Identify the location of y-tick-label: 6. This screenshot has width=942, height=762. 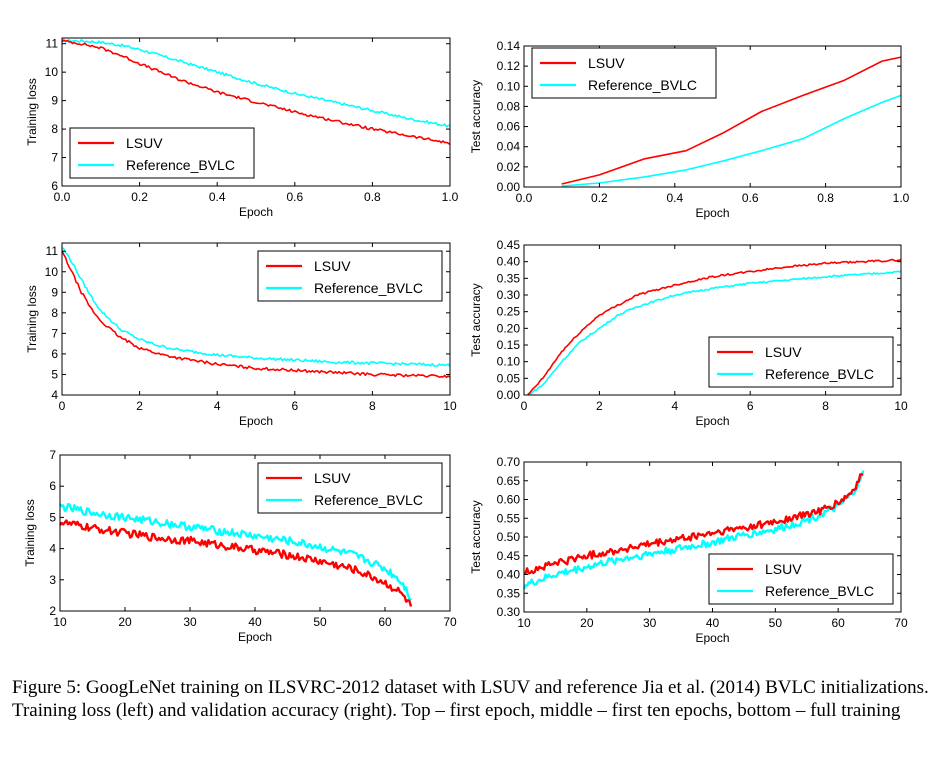
(52, 486).